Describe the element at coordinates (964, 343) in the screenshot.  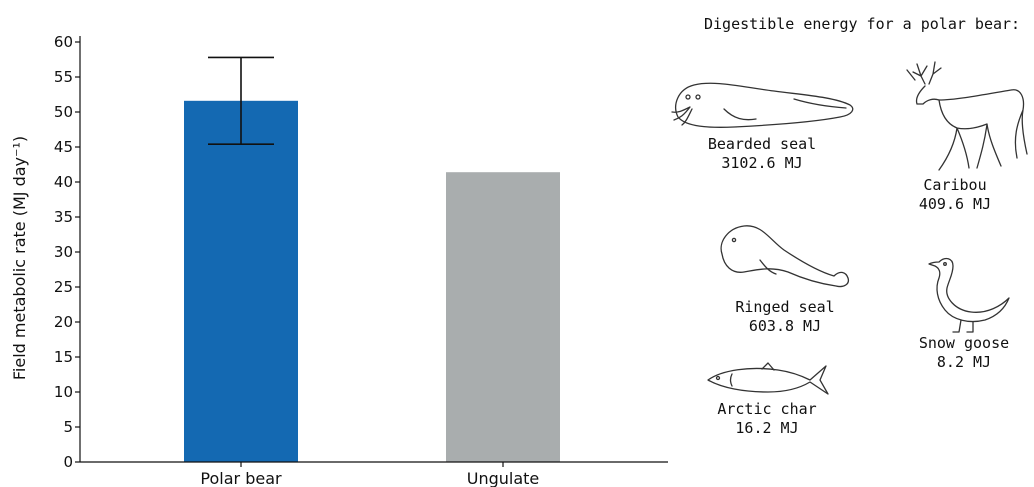
I see `animal-name: Snow goose` at that location.